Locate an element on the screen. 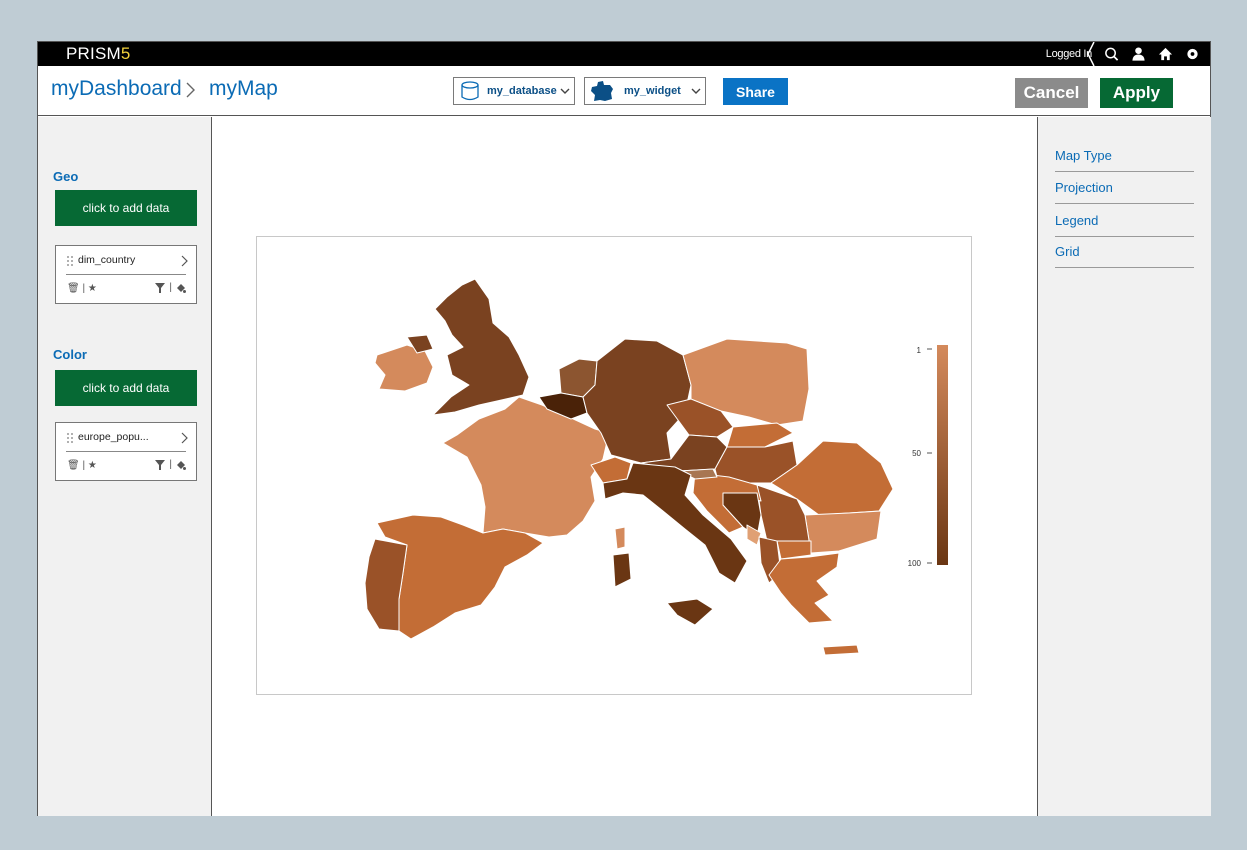  country-sardinia is located at coordinates (622, 570).